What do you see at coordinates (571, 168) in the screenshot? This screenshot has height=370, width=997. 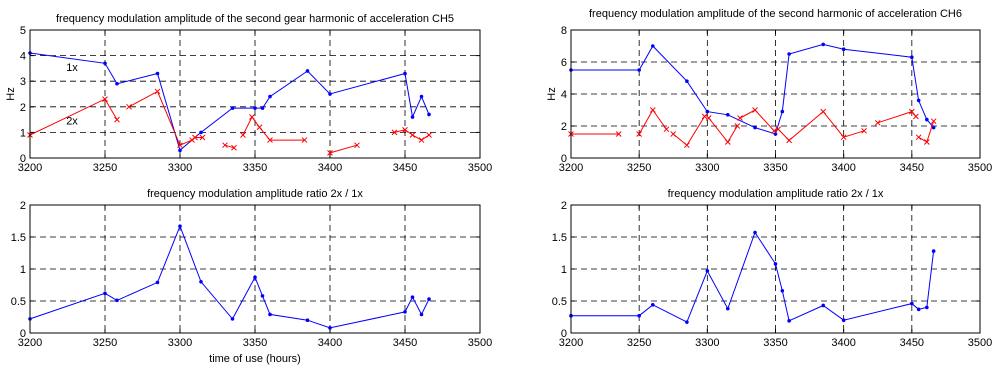 I see `x-tick-label: 3200` at bounding box center [571, 168].